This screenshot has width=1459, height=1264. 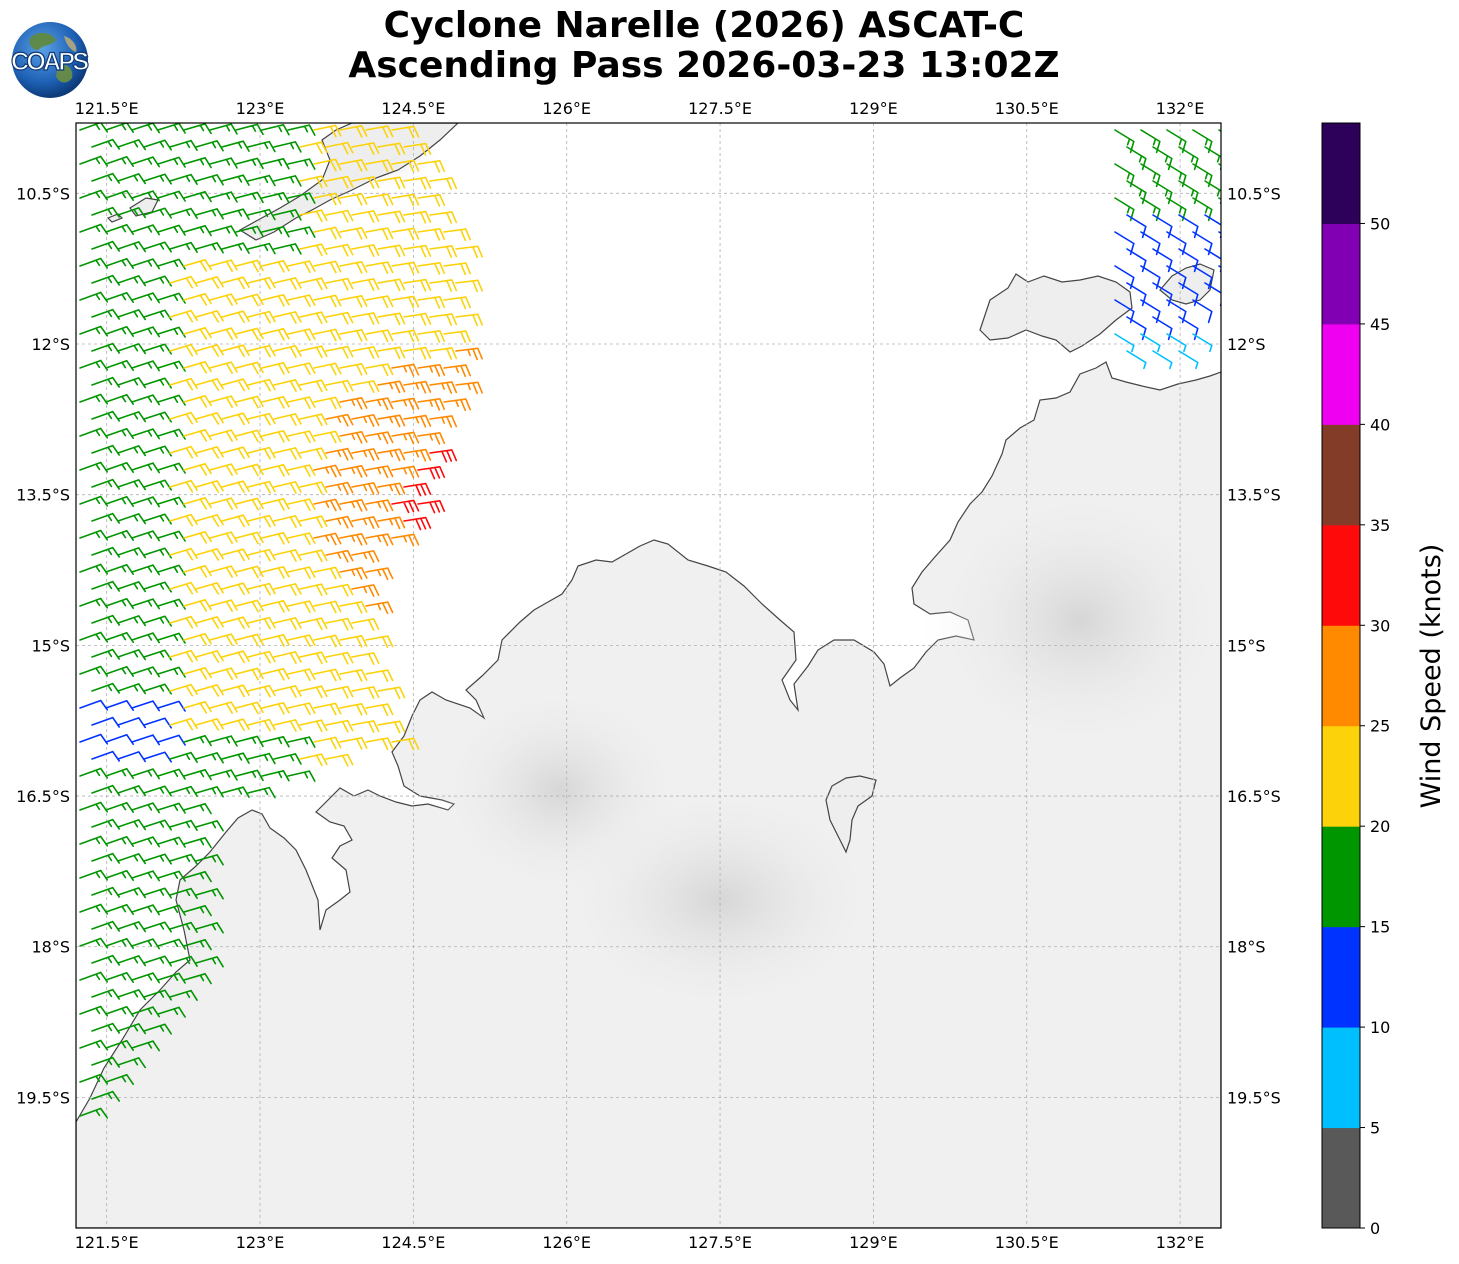 What do you see at coordinates (43, 645) in the screenshot?
I see `lat-ticks-left: 10.5°S 12°S 13.5°S 15°S 16.5°S 18°S 19.5°S` at bounding box center [43, 645].